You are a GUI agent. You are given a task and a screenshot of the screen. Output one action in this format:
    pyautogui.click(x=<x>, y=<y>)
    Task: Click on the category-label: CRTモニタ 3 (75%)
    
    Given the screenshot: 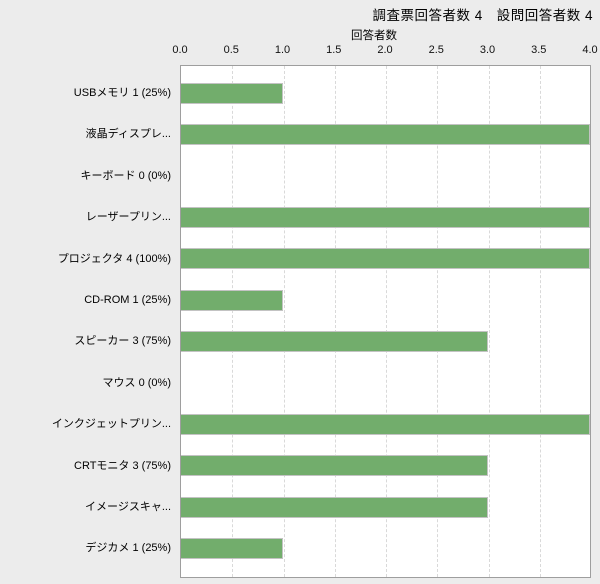 What is the action you would take?
    pyautogui.click(x=122, y=465)
    